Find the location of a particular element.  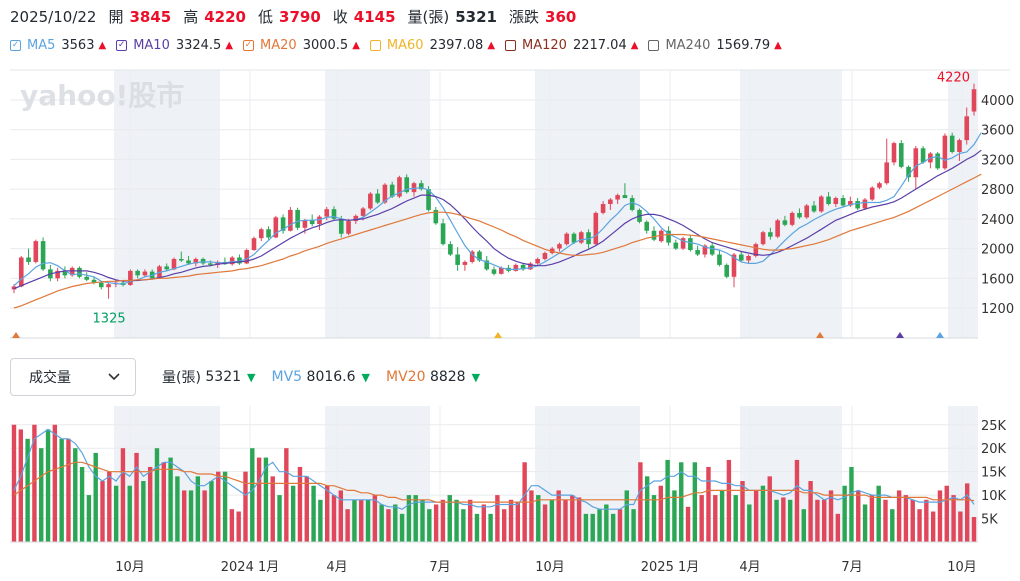

ma-toggle-ma60: MA60 2397.08 ▲ is located at coordinates (432, 45).